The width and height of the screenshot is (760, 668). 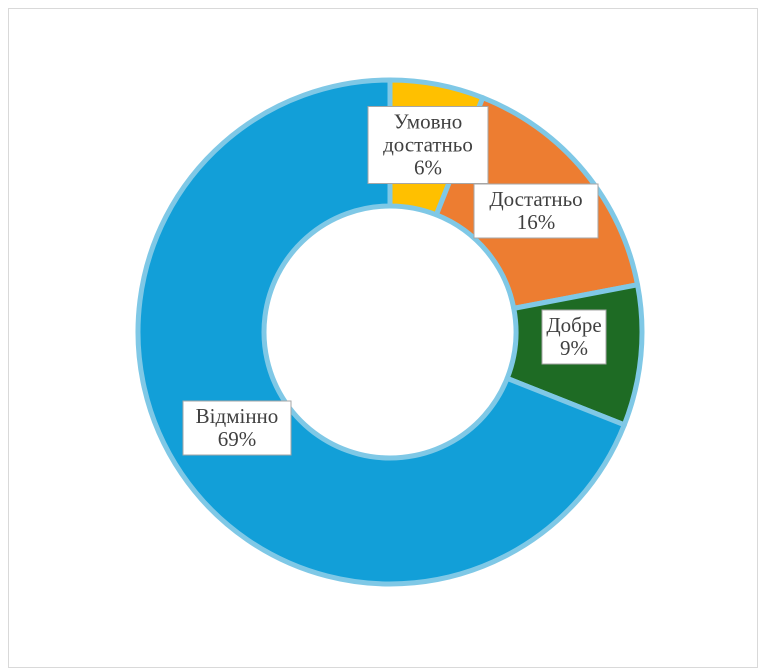 I want to click on data-label-percent: 6%, so click(x=428, y=168).